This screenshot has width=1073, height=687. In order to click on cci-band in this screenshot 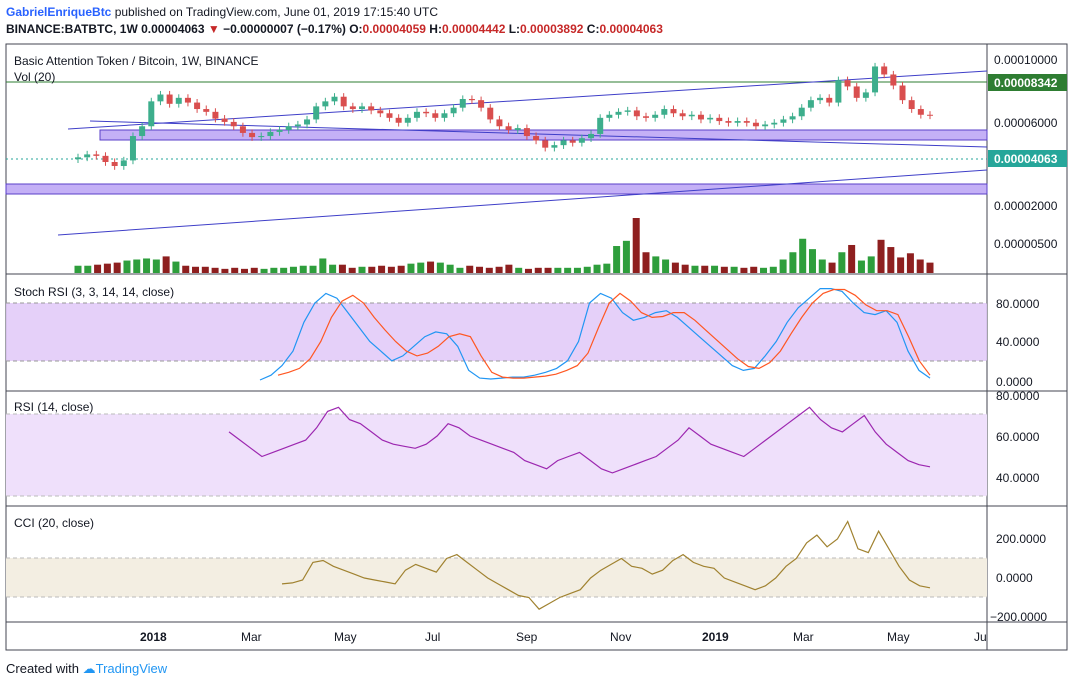, I will do `click(496, 577)`.